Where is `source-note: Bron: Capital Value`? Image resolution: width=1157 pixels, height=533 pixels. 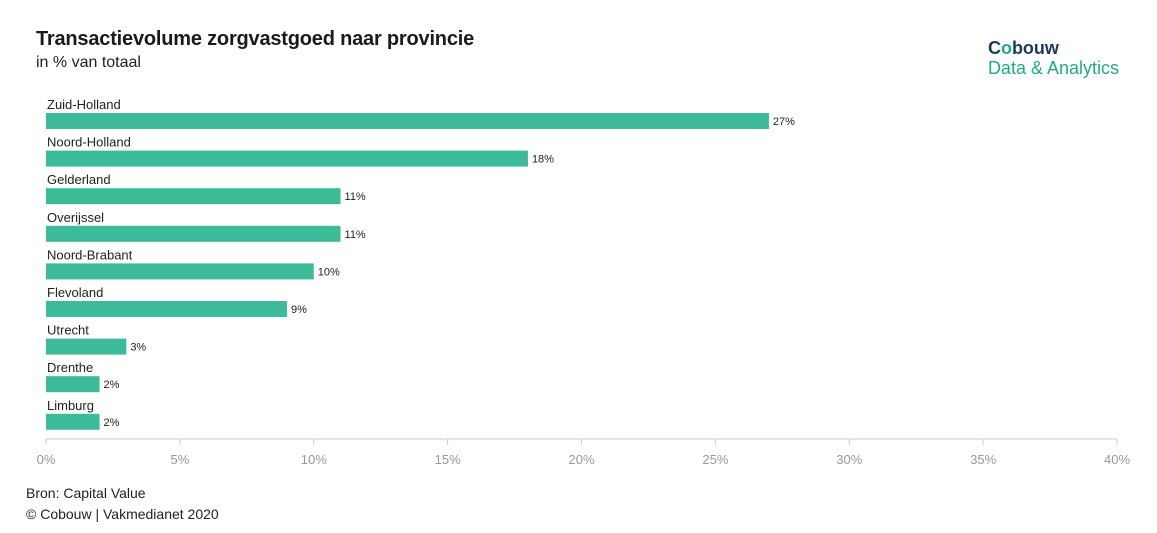 source-note: Bron: Capital Value is located at coordinates (86, 493).